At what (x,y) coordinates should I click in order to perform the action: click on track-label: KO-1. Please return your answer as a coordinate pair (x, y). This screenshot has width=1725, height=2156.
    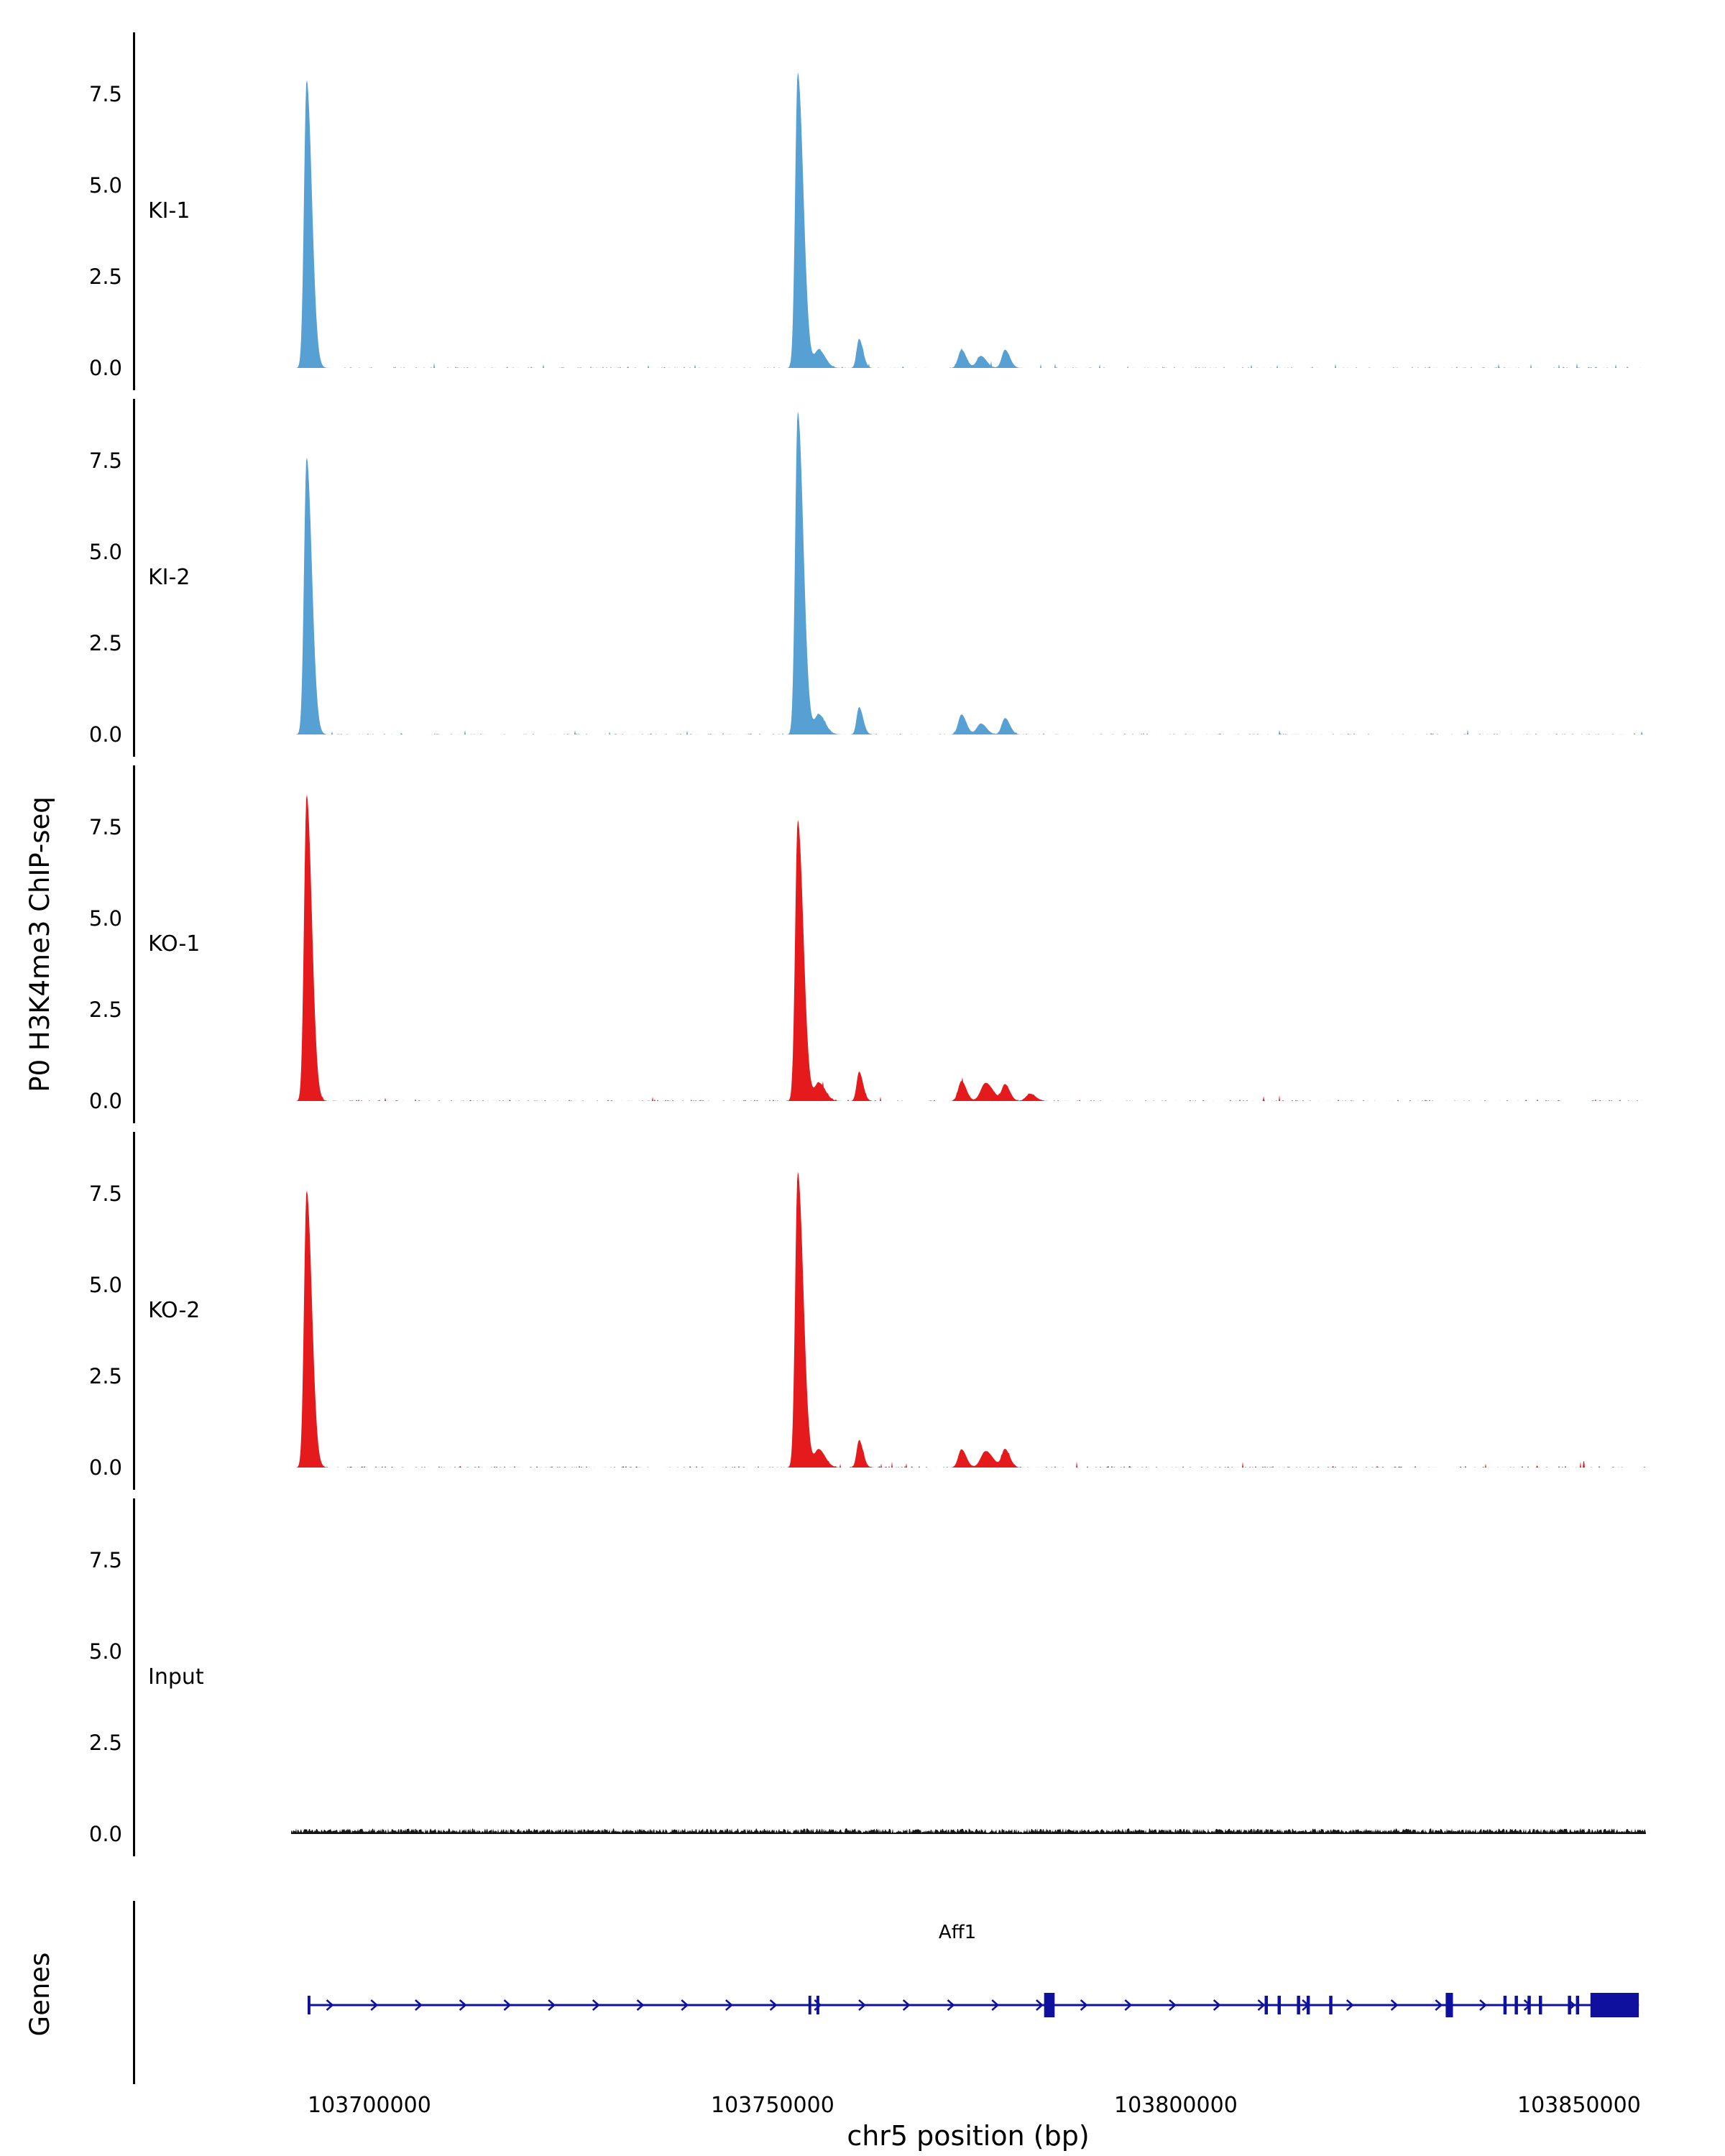
    Looking at the image, I should click on (174, 944).